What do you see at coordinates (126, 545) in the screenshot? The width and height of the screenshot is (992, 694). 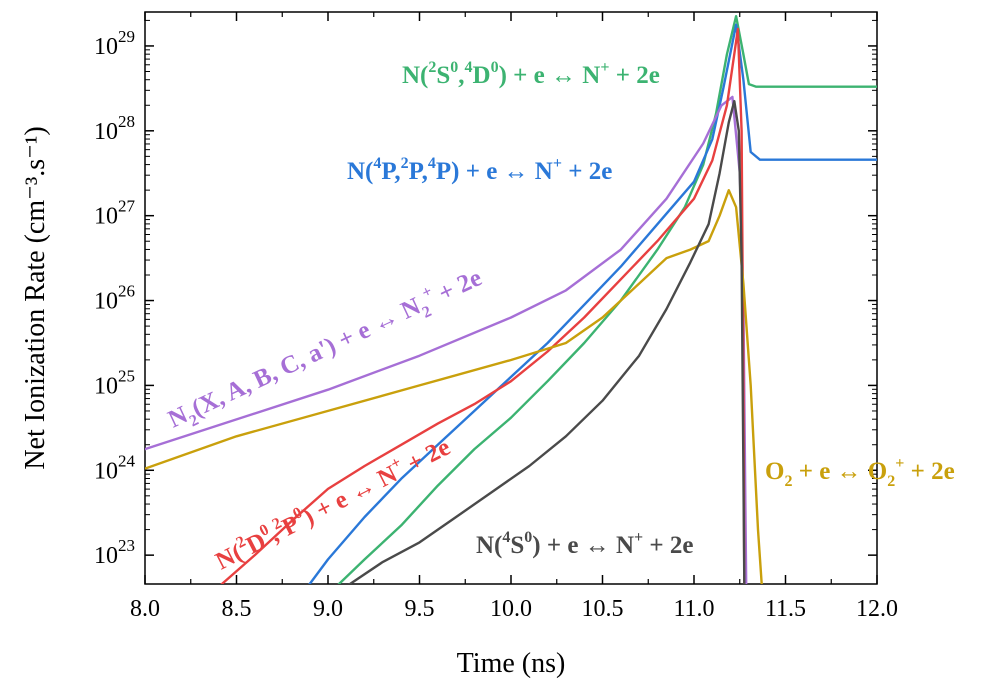 I see `y-tick-exponent: 23` at bounding box center [126, 545].